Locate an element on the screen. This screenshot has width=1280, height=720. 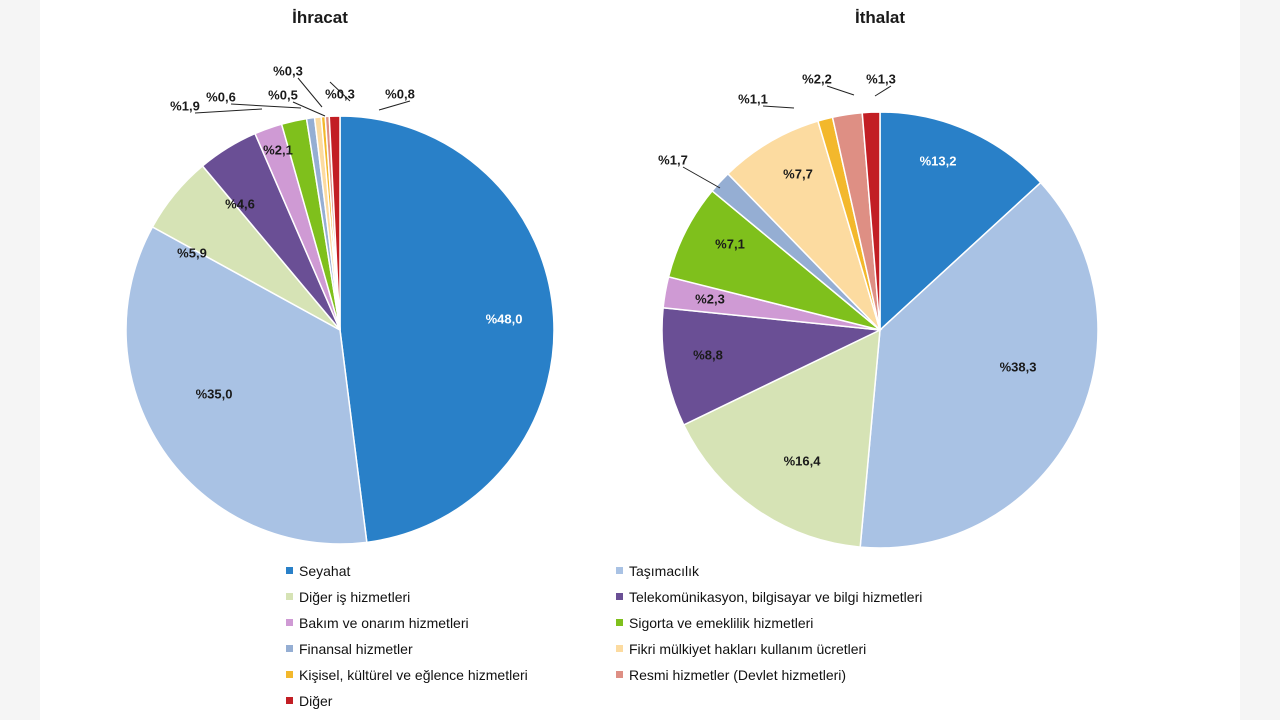
data-label: %13,2 is located at coordinates (938, 160).